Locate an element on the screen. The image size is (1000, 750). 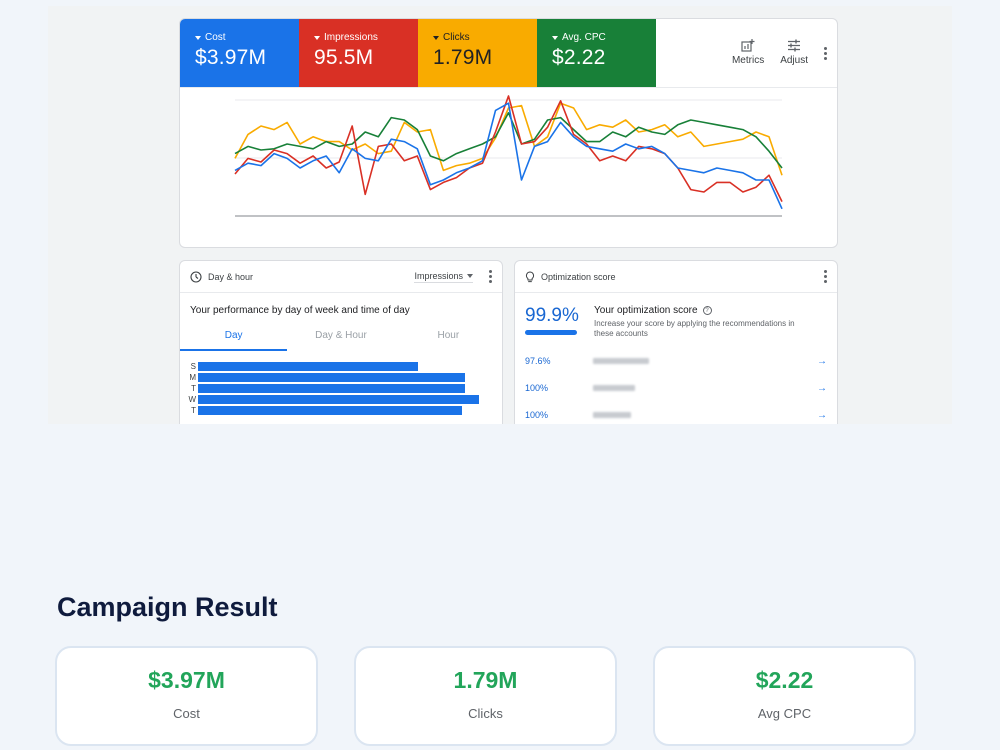
metrics-button: Metrics is located at coordinates (748, 52).